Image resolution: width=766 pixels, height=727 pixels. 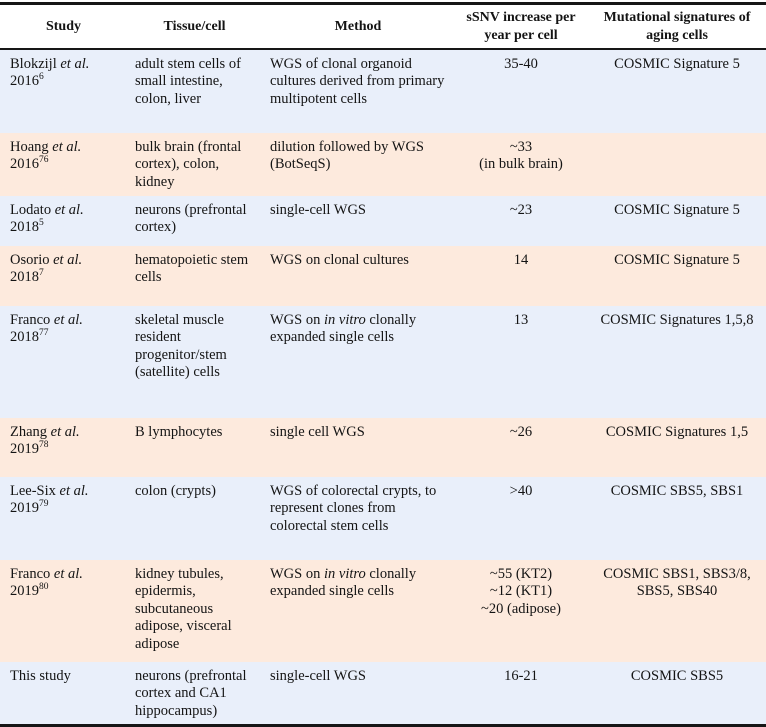 I want to click on cell-line: 13, so click(x=521, y=320).